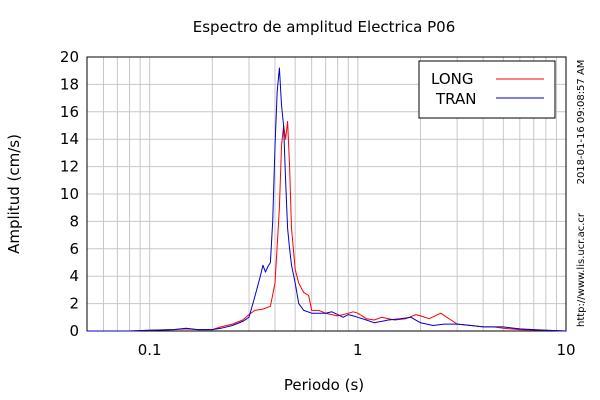 This screenshot has width=600, height=400. I want to click on y-tick-label: 14, so click(69, 139).